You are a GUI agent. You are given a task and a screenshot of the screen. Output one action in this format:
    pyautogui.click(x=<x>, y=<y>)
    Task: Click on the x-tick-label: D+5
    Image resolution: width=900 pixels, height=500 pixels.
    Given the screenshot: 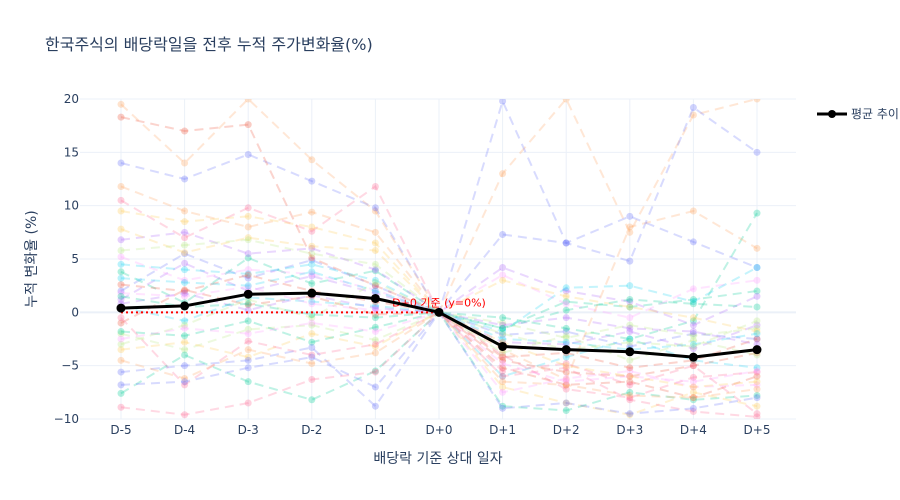 What is the action you would take?
    pyautogui.click(x=757, y=430)
    